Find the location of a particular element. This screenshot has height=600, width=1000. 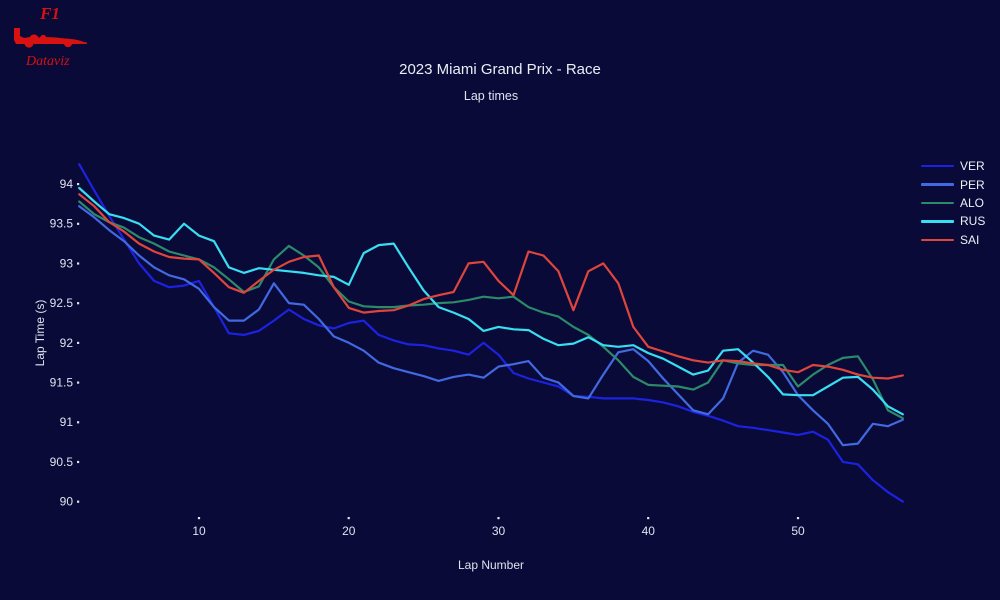

legend-label-SAI: SAI is located at coordinates (970, 239).